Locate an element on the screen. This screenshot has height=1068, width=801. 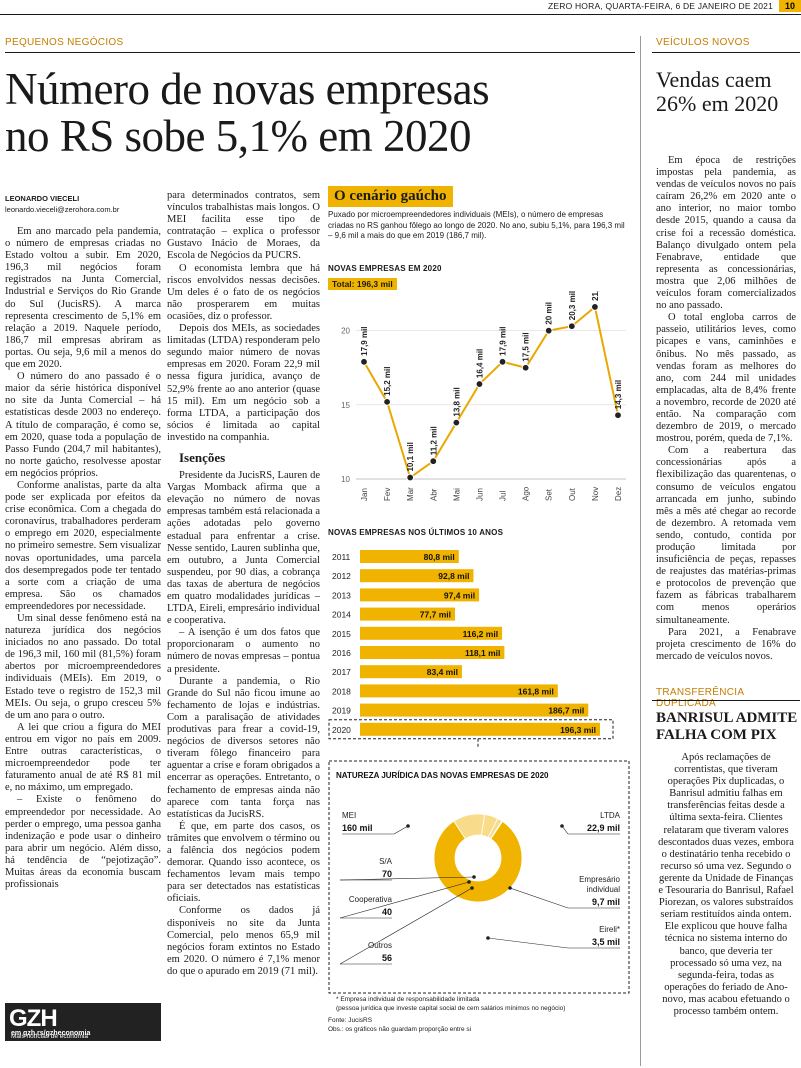
column-divider is located at coordinates (640, 551).